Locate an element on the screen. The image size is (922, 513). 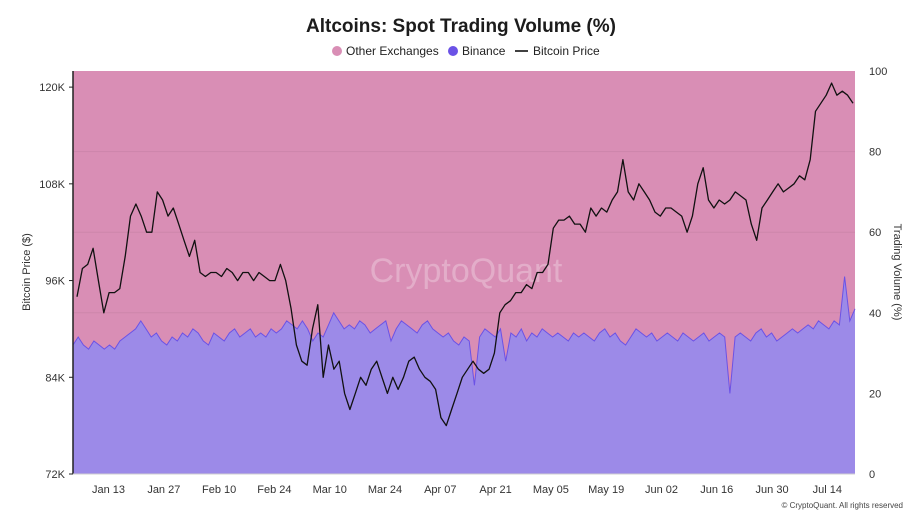
x-tick-label: Jan 27 is located at coordinates (163, 490).